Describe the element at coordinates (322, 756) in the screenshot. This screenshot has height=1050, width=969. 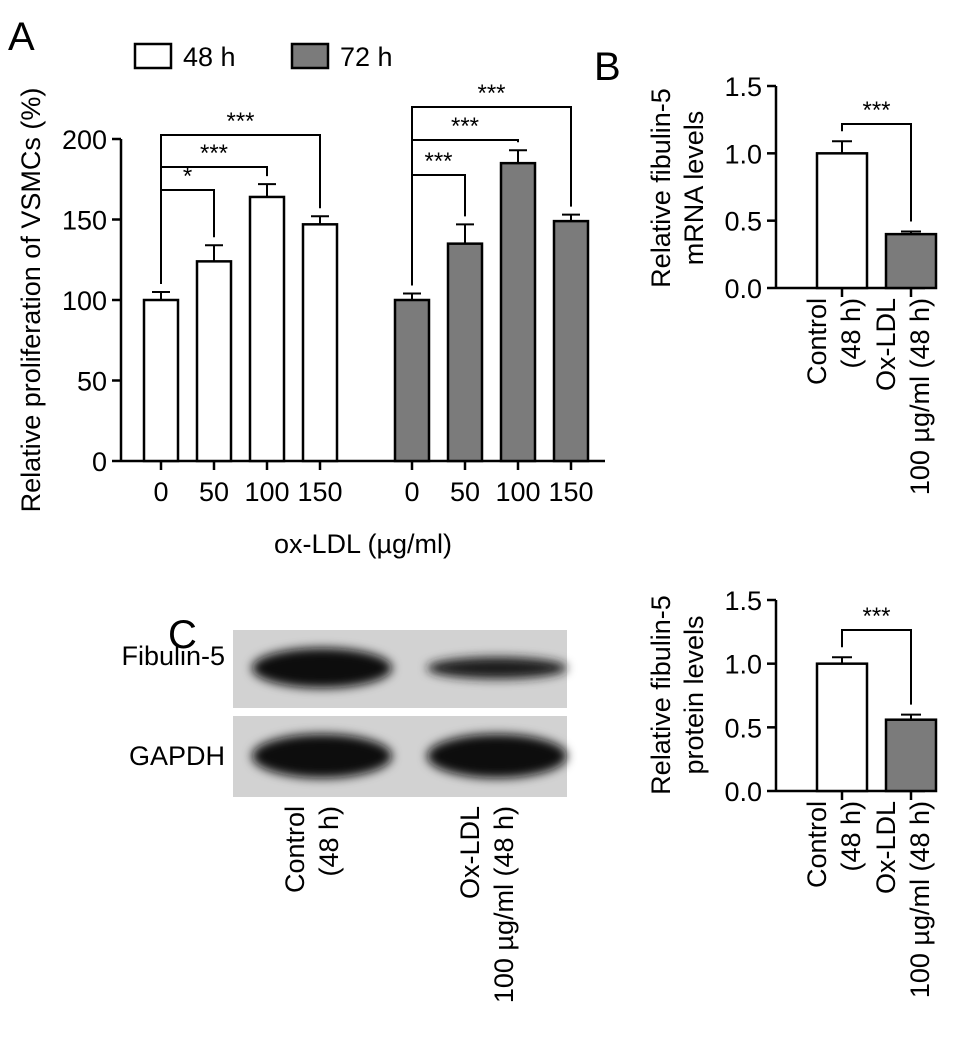
I see `band-gapdh-control` at that location.